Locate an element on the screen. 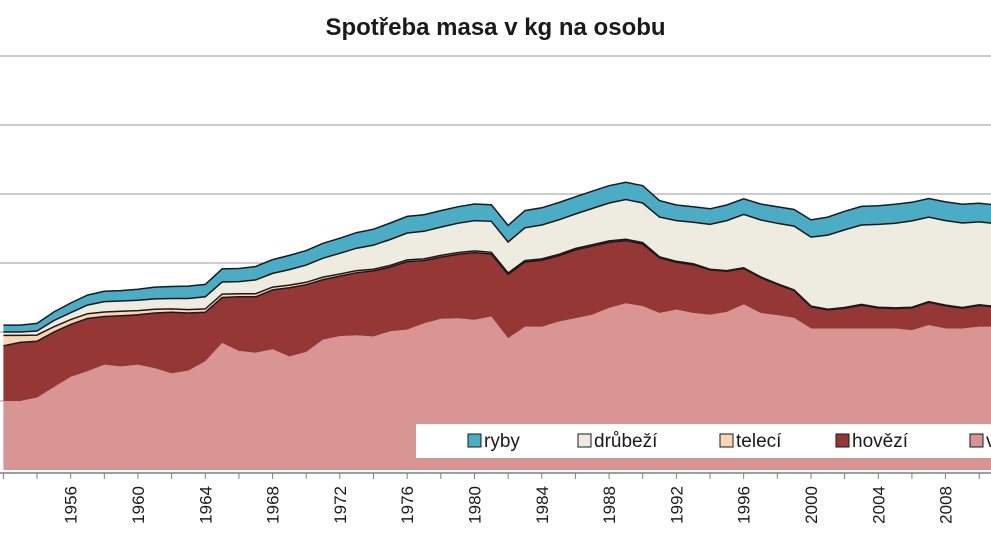 The image size is (991, 558). x-tick-label: 1984 is located at coordinates (542, 505).